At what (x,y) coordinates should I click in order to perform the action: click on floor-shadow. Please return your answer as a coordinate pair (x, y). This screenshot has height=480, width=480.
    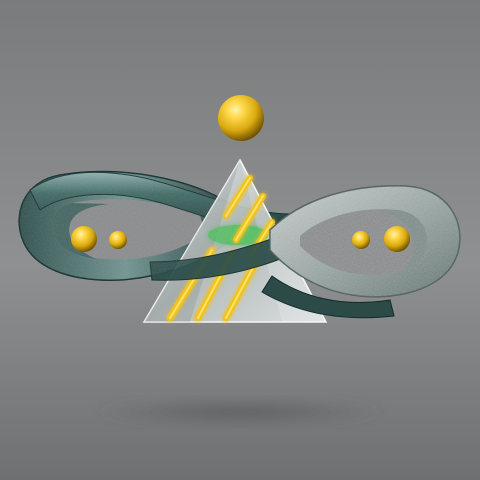
    Looking at the image, I should click on (240, 412).